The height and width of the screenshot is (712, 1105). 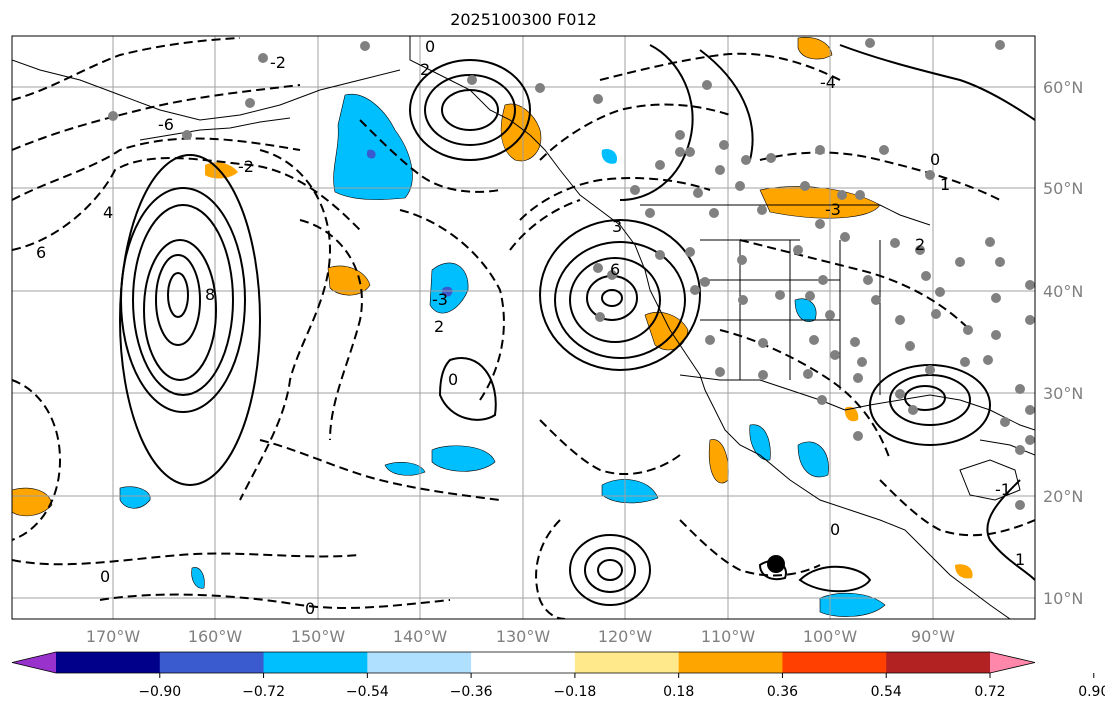 What do you see at coordinates (937, 82) in the screenshot?
I see `contour-north-east` at bounding box center [937, 82].